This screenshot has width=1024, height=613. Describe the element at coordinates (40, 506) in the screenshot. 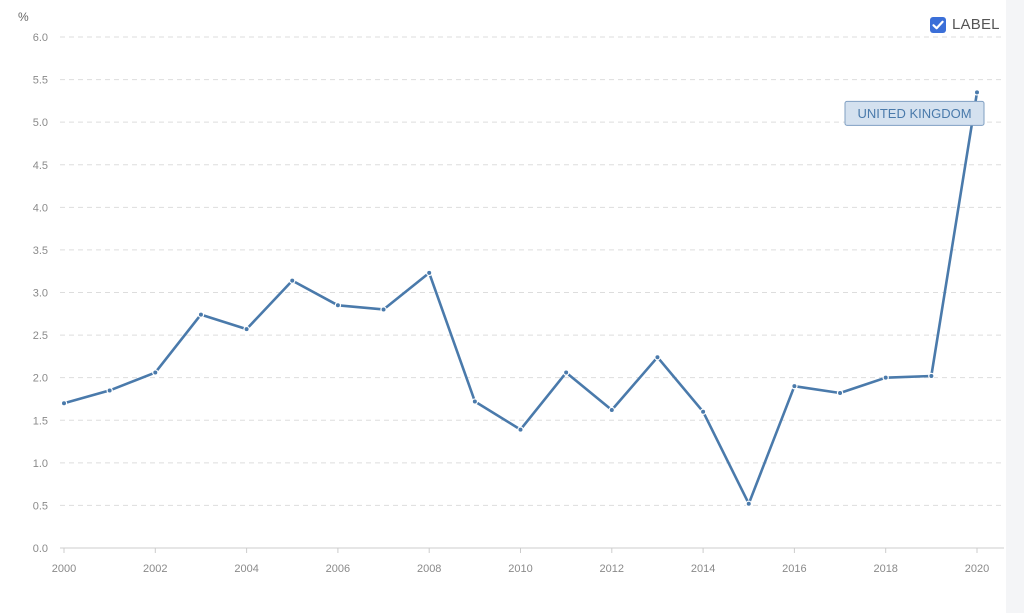

I see `y-tick-label: 0.5` at that location.